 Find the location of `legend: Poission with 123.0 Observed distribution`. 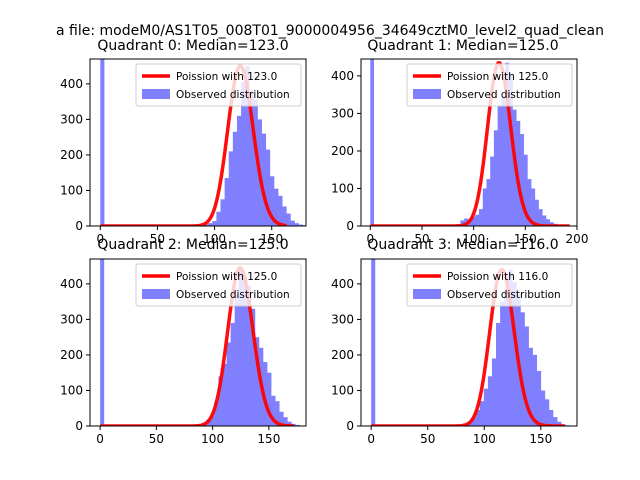

legend: Poission with 123.0 Observed distribution is located at coordinates (218, 85).